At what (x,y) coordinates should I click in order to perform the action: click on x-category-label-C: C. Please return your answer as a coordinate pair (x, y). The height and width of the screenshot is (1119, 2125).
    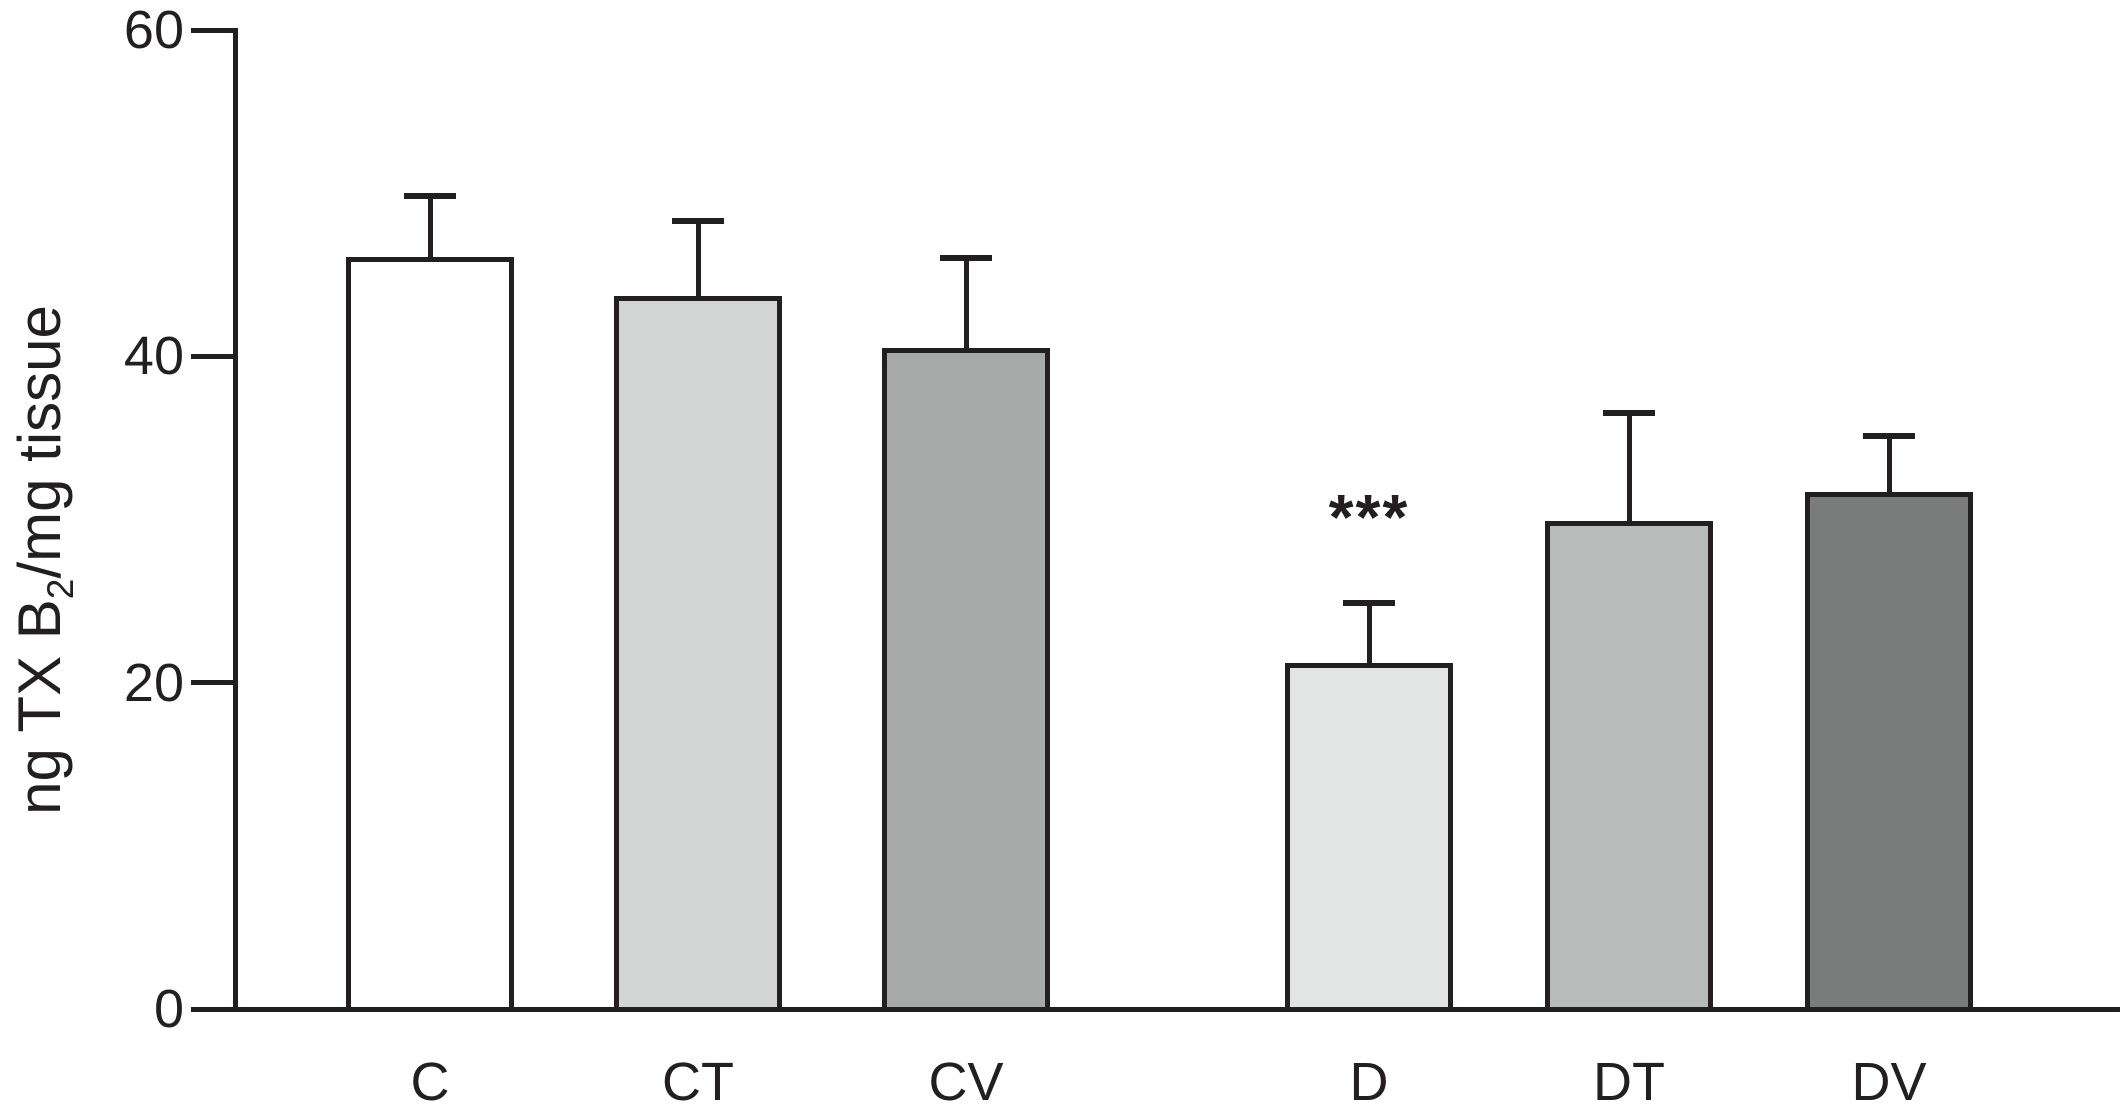
    Looking at the image, I should click on (430, 1082).